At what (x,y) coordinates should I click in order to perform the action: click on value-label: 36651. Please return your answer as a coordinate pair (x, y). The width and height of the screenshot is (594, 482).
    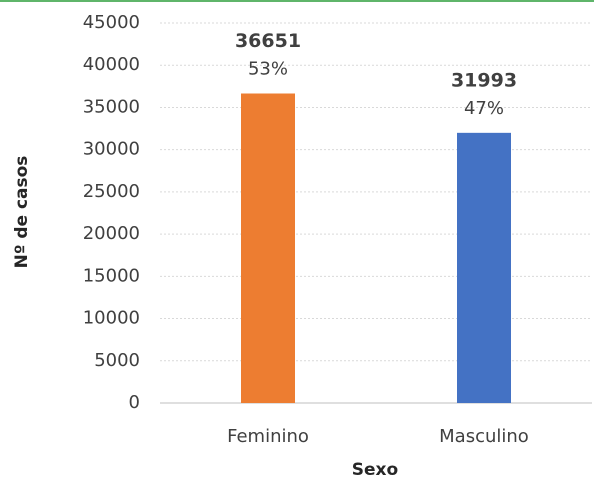
    Looking at the image, I should click on (268, 41).